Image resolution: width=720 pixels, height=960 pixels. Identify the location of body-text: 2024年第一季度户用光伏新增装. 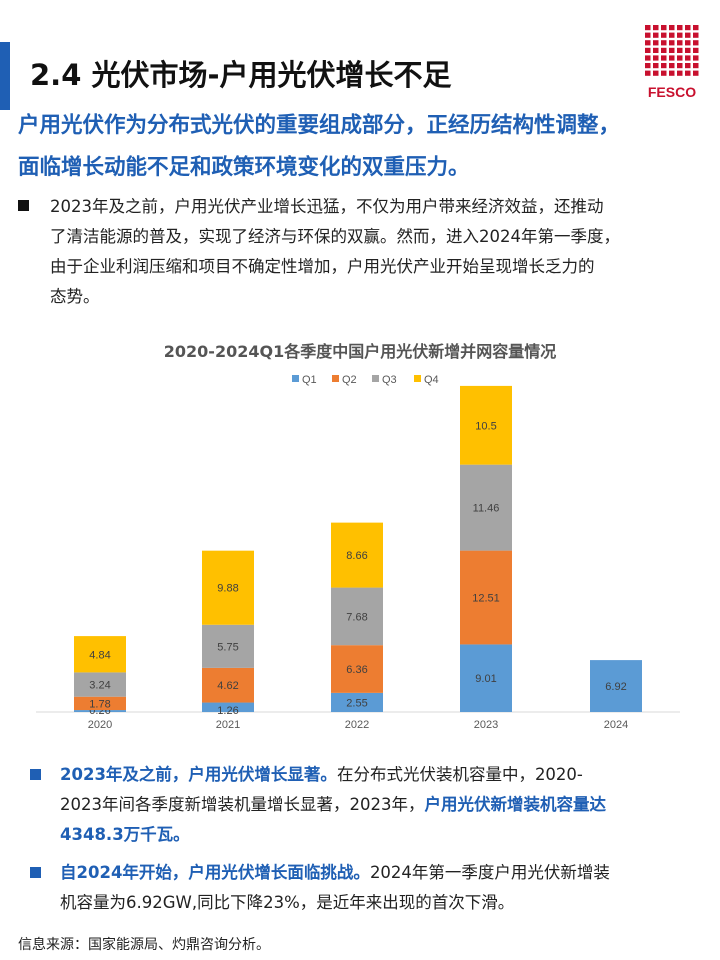
(489, 872).